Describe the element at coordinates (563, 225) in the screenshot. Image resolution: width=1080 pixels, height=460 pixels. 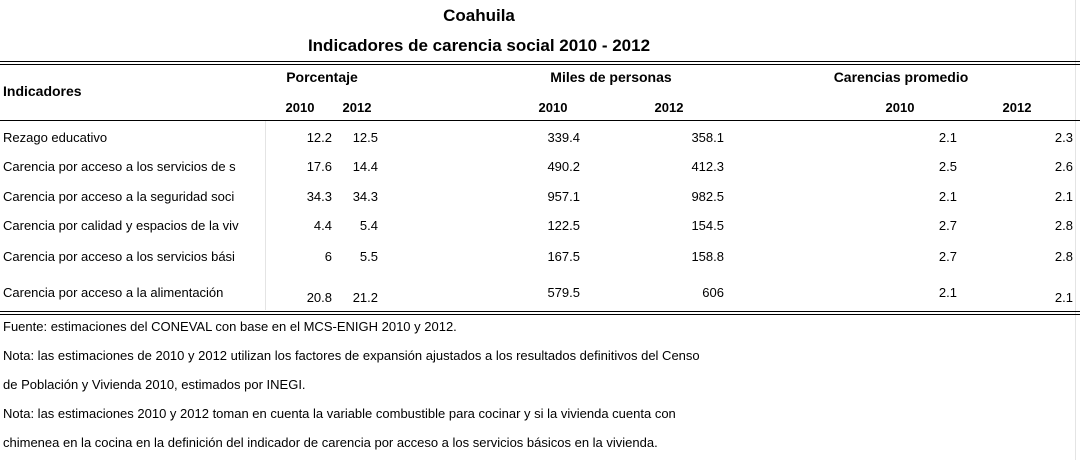
I see `cell: 122.5` at that location.